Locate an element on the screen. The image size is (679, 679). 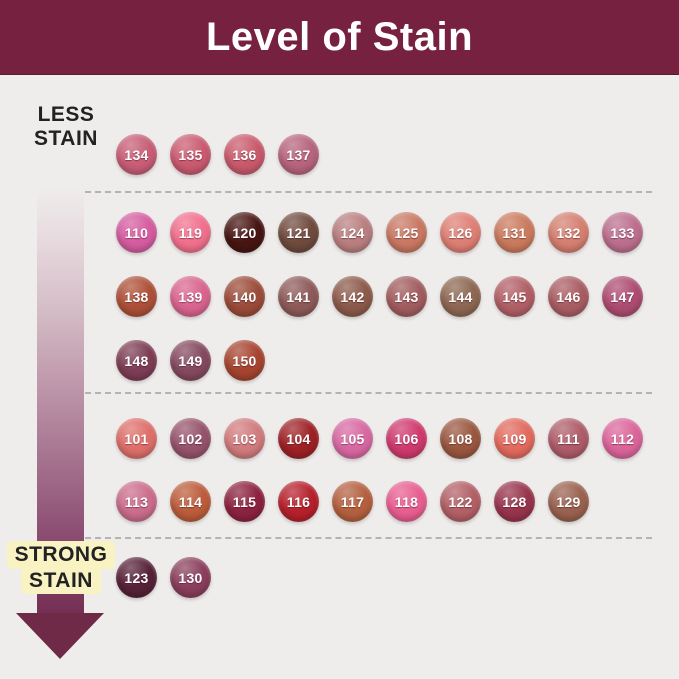
shade-number: 114 is located at coordinates (190, 501).